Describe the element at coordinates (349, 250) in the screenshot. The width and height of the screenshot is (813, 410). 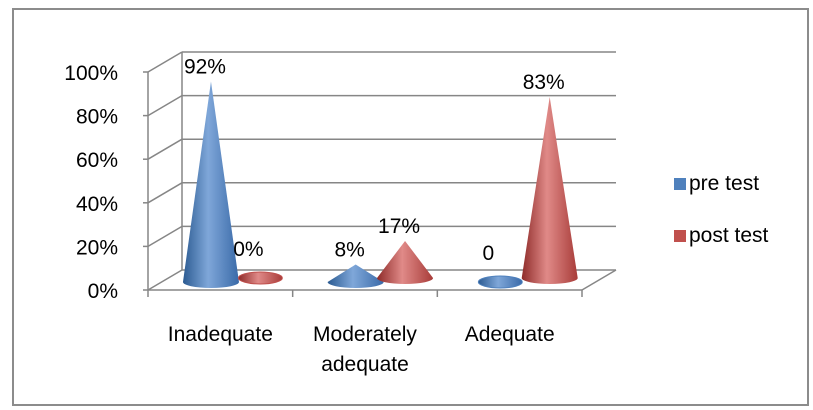
I see `data-label: 8%` at that location.